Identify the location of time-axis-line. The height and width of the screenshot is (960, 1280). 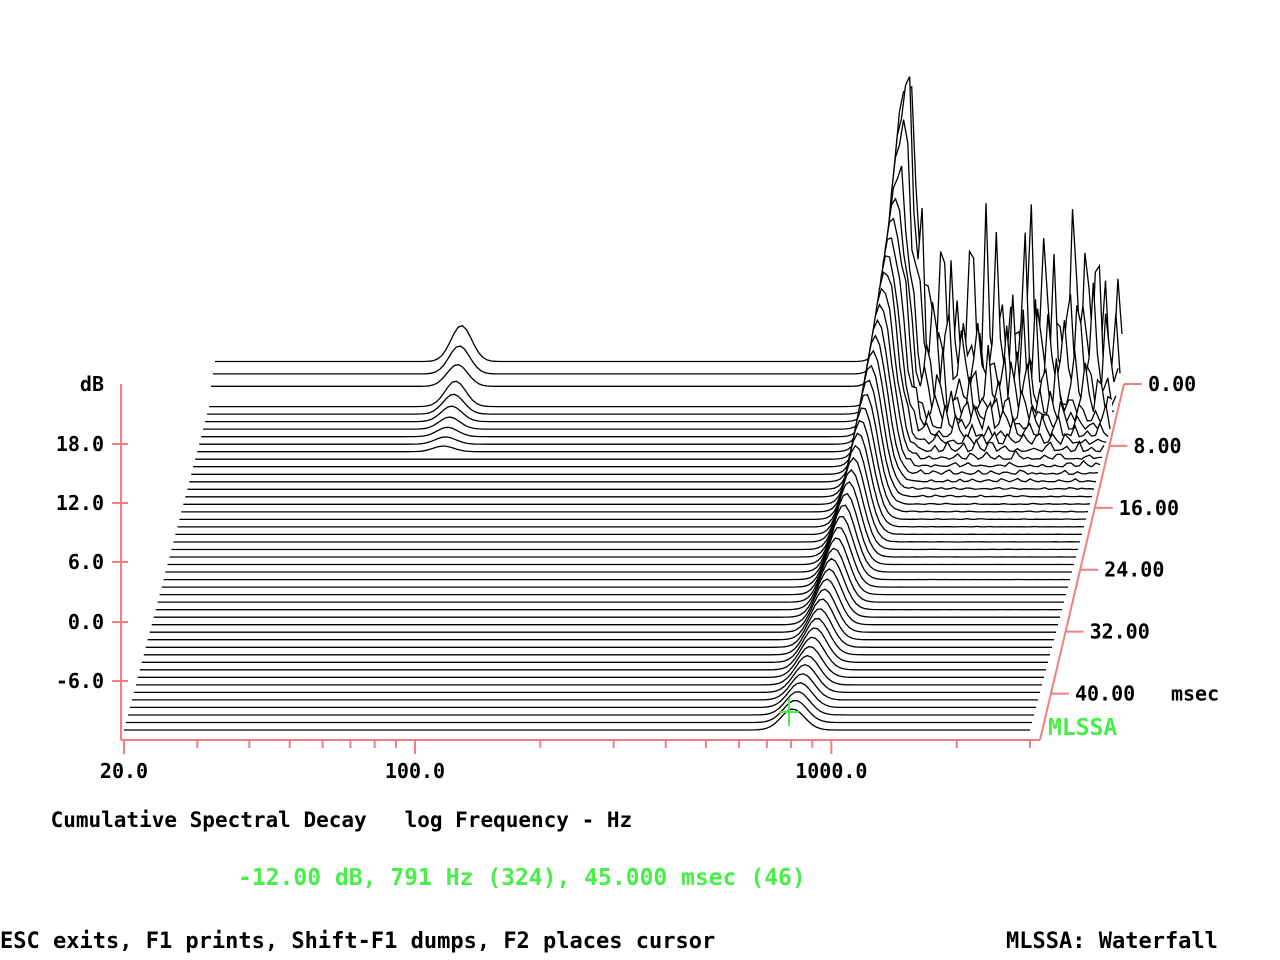
(1082, 562).